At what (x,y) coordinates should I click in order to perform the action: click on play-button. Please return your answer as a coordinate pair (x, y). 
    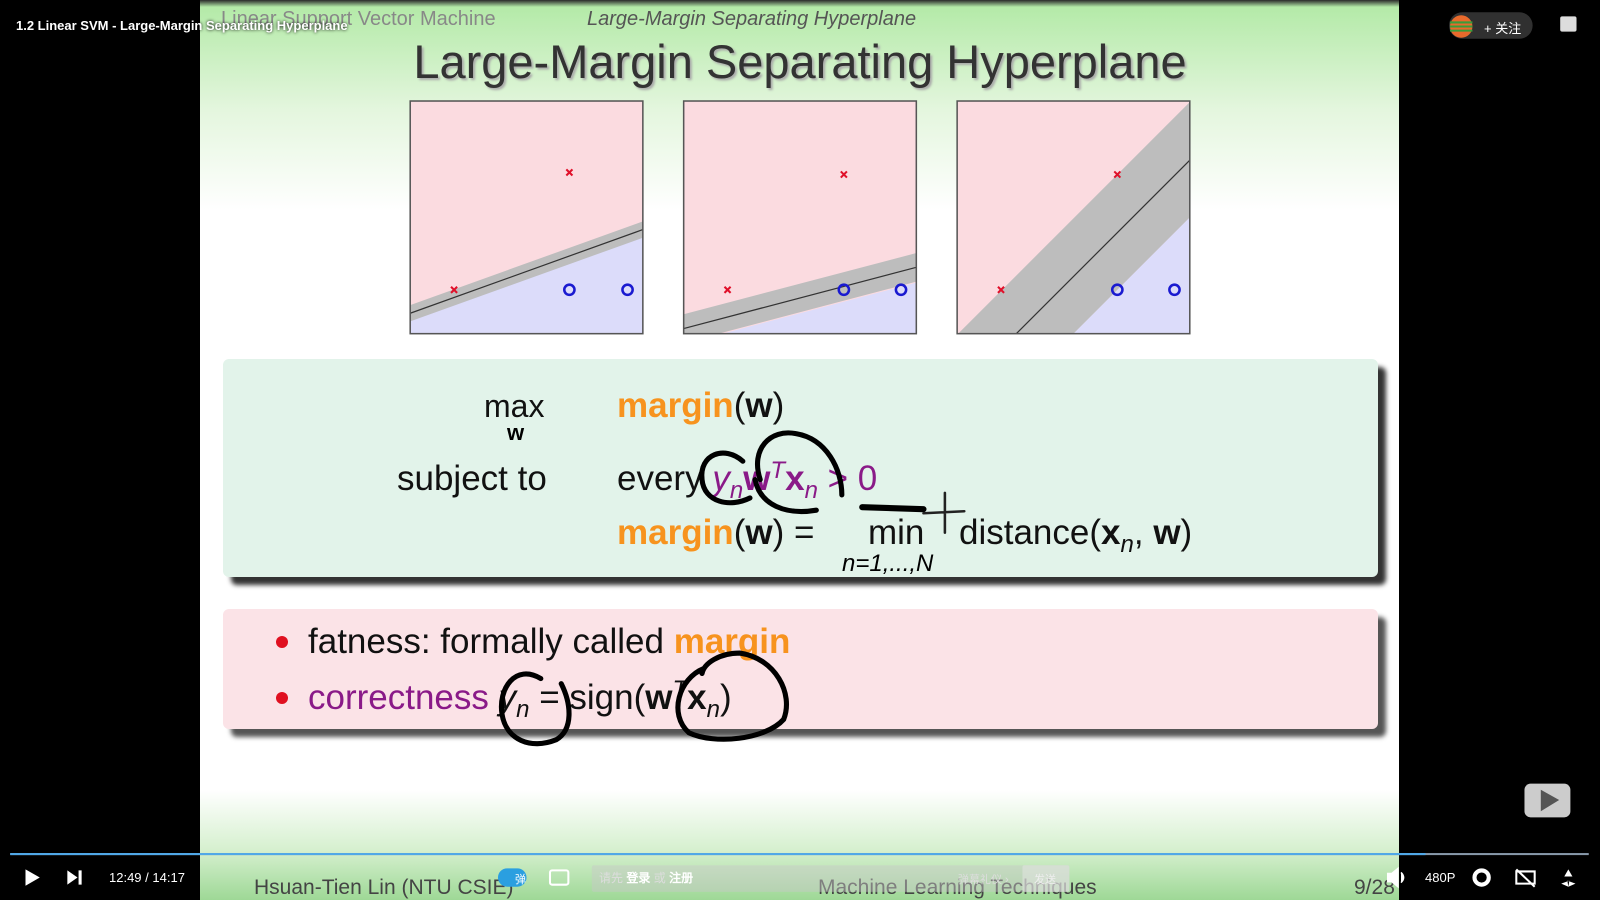
    Looking at the image, I should click on (32, 877).